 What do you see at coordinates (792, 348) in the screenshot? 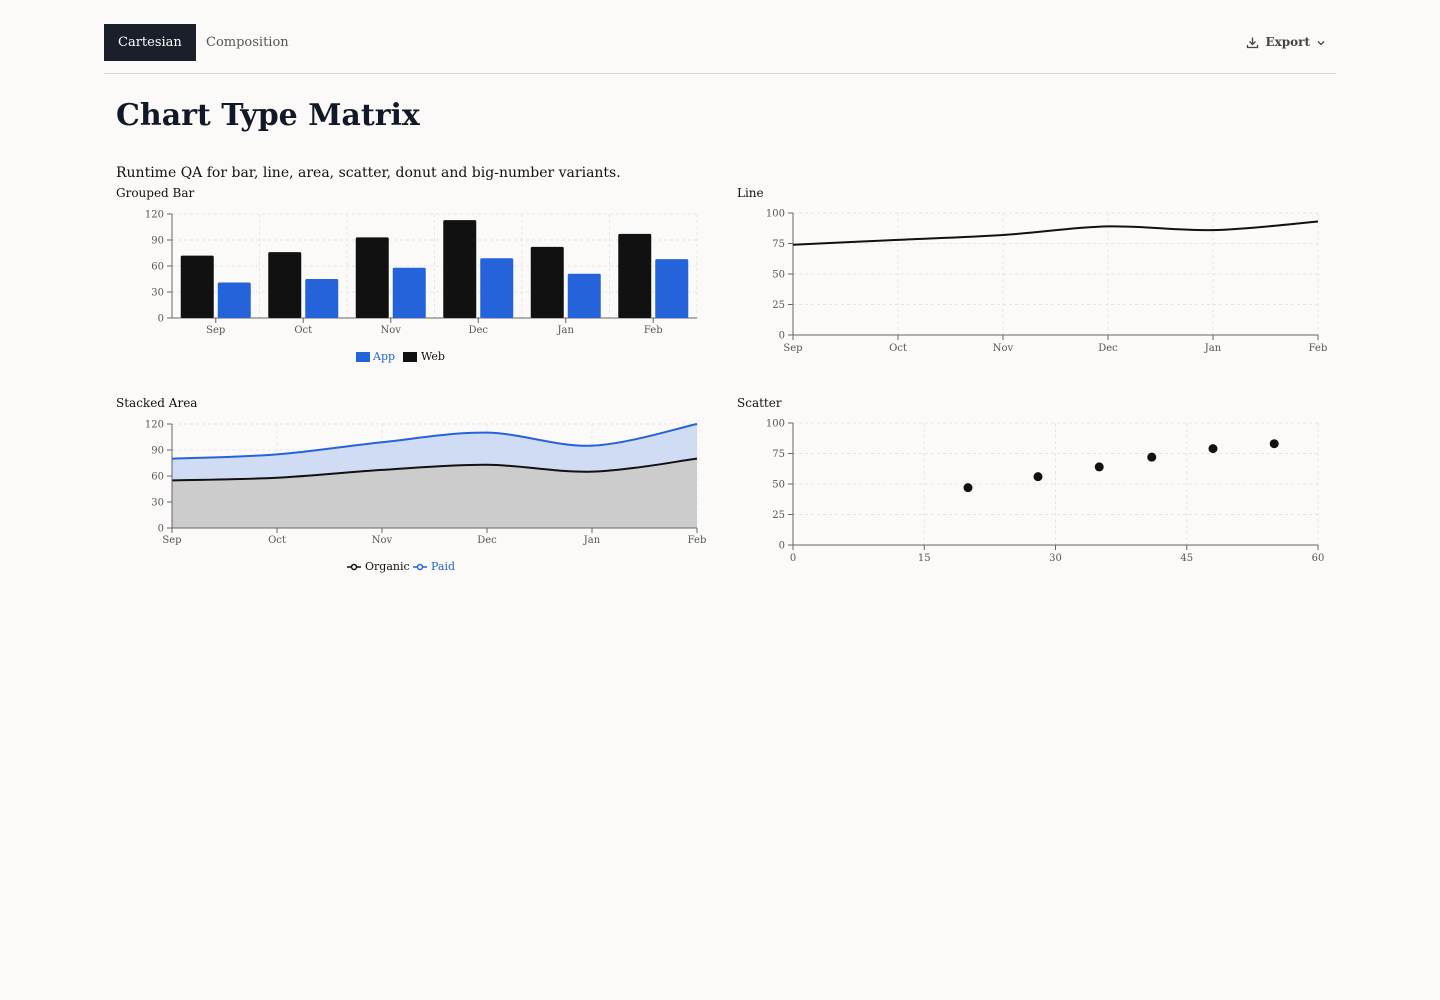
I see `line-xtick-label: Sep` at bounding box center [792, 348].